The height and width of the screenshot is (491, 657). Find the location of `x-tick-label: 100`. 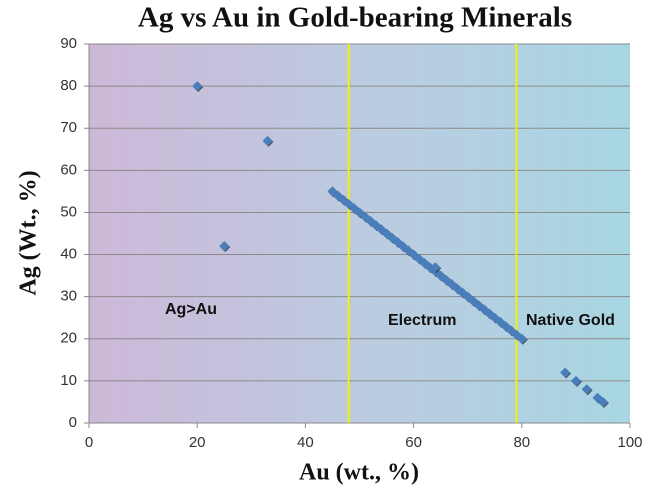

x-tick-label: 100 is located at coordinates (629, 442).